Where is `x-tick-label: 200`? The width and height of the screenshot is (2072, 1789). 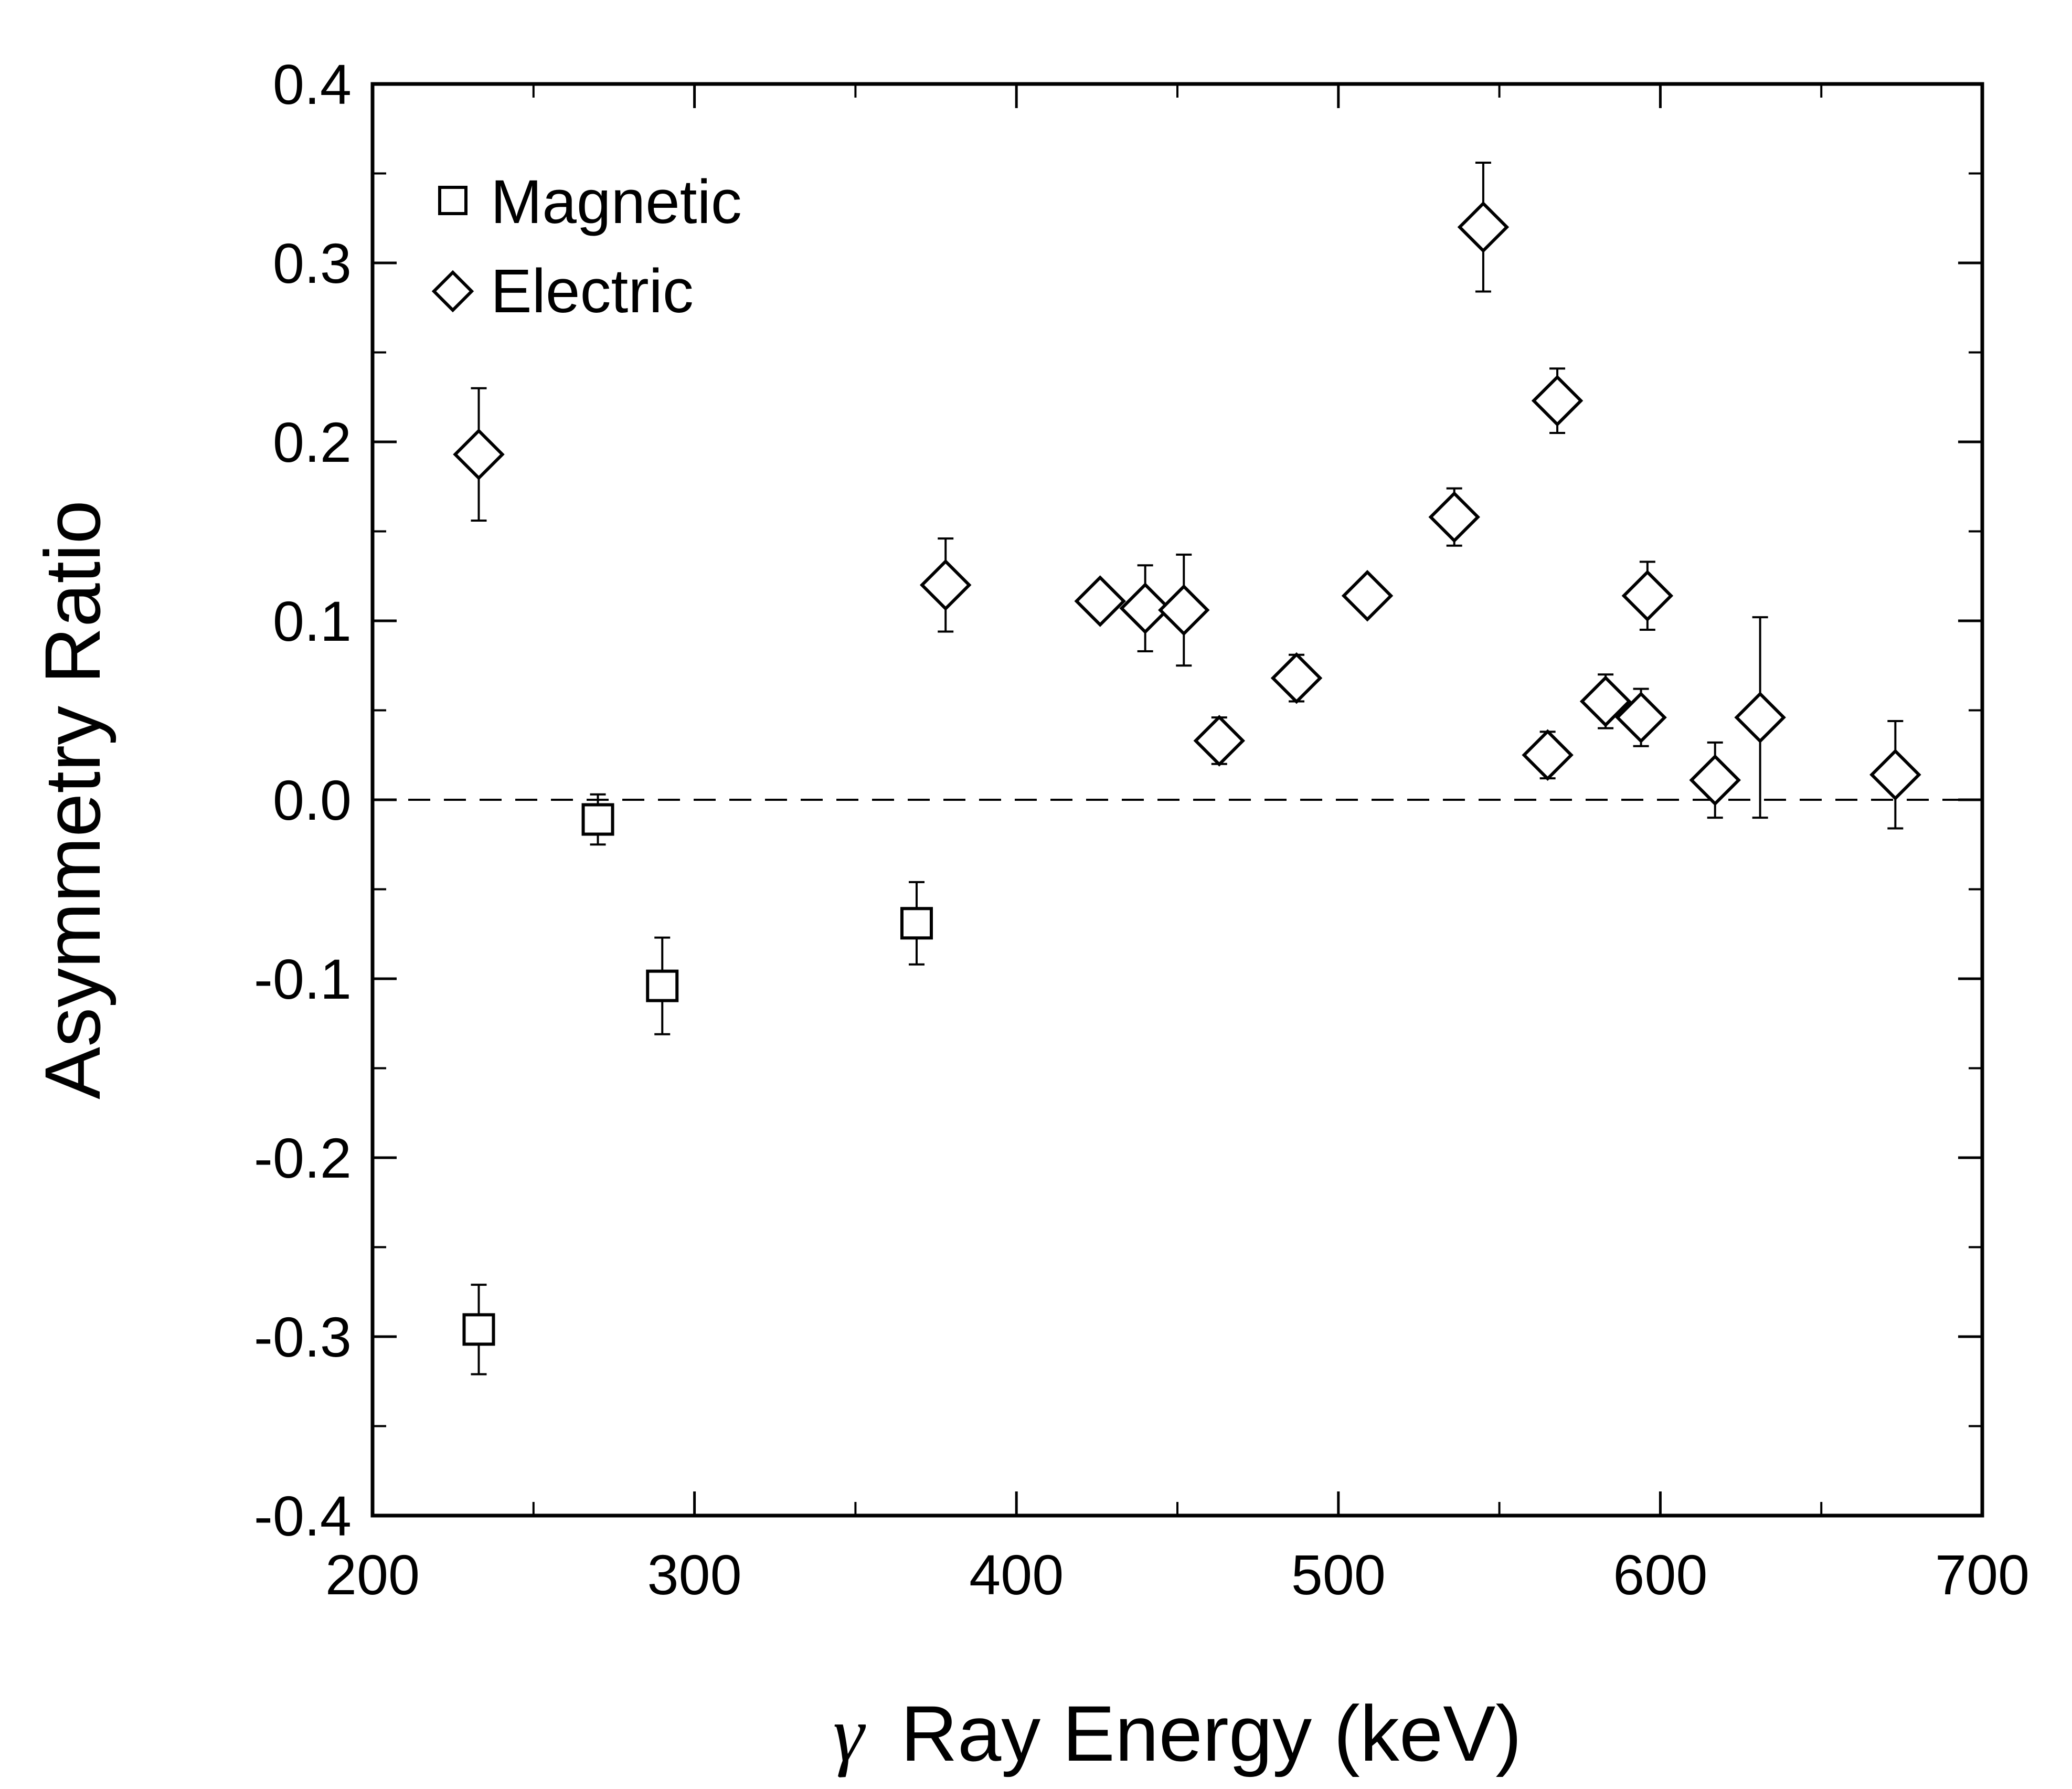 x-tick-label: 200 is located at coordinates (372, 1575).